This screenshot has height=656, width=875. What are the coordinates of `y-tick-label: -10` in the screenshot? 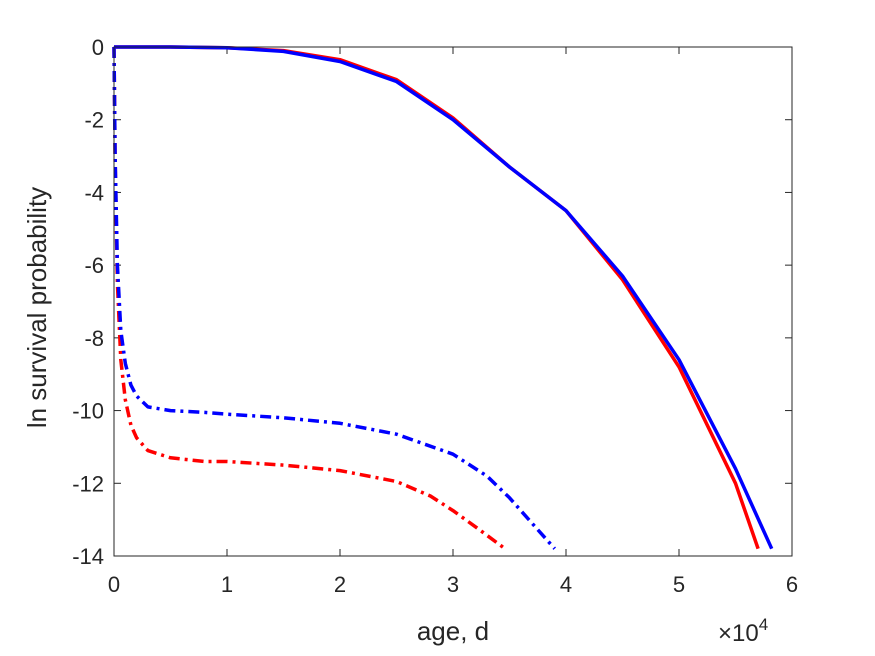 It's located at (88, 411).